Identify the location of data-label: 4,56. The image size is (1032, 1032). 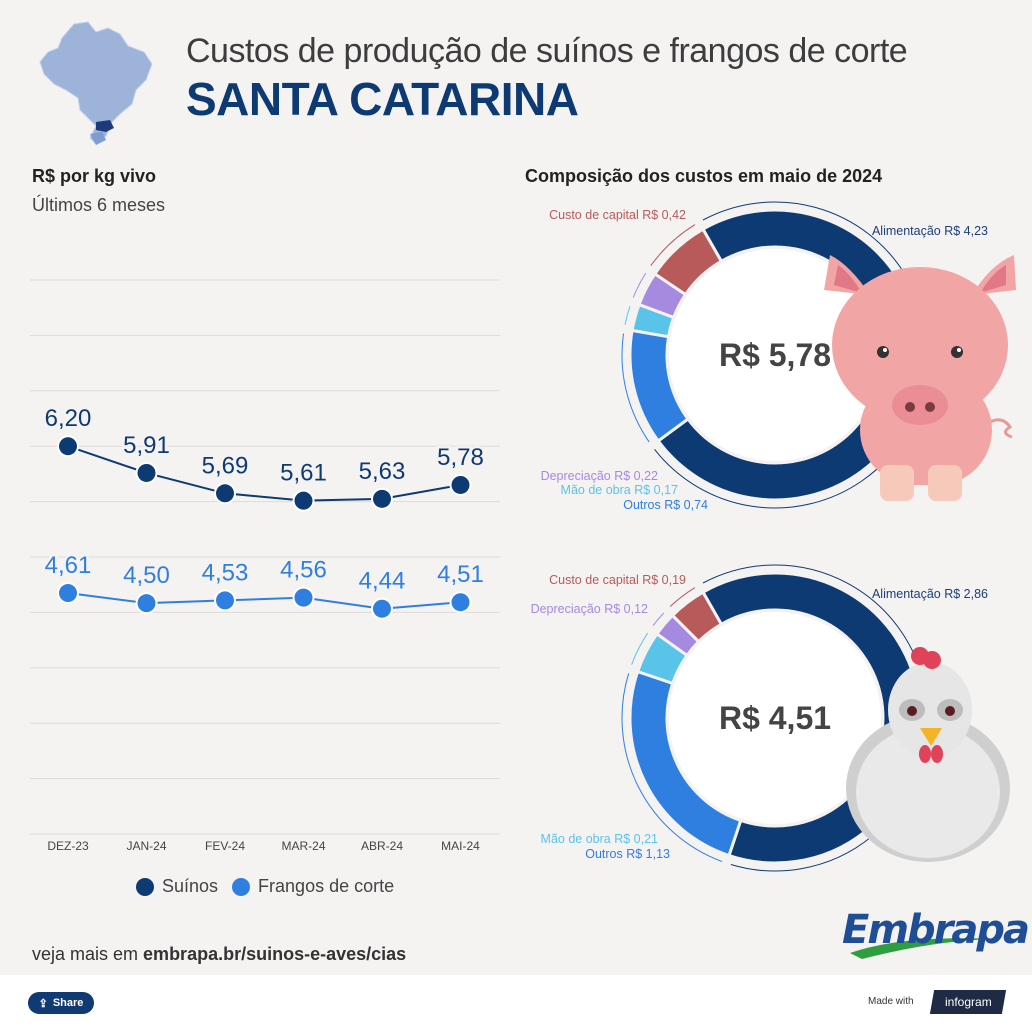
(303, 570).